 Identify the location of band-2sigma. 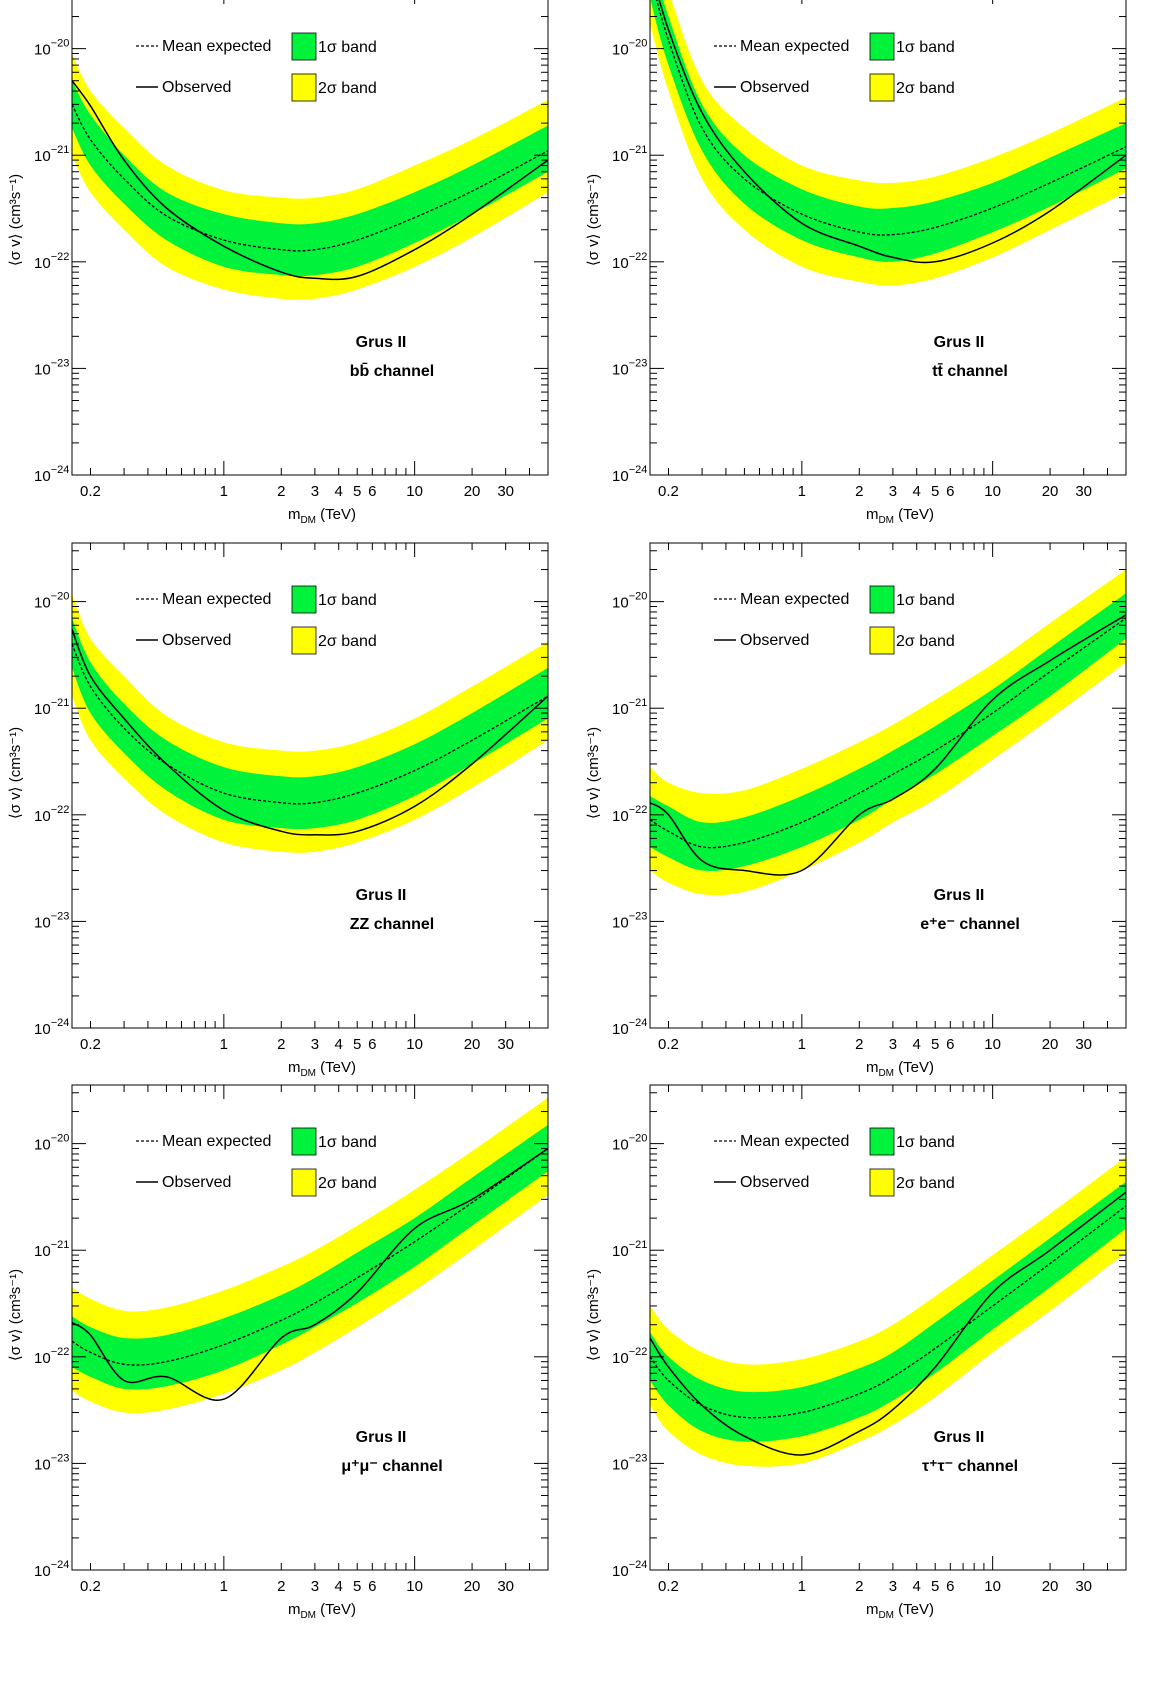
(888, 1311).